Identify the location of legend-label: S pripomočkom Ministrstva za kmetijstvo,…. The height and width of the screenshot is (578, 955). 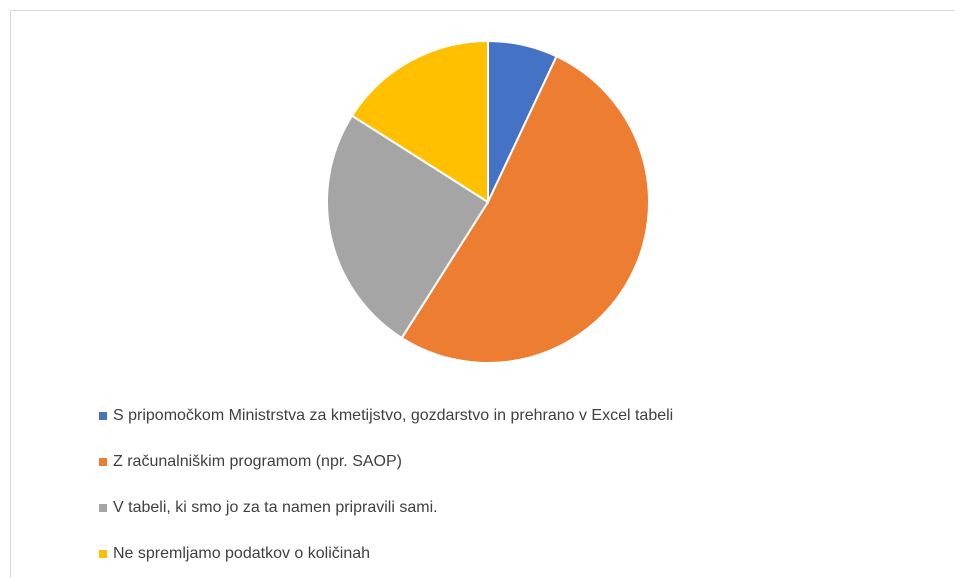
(393, 415).